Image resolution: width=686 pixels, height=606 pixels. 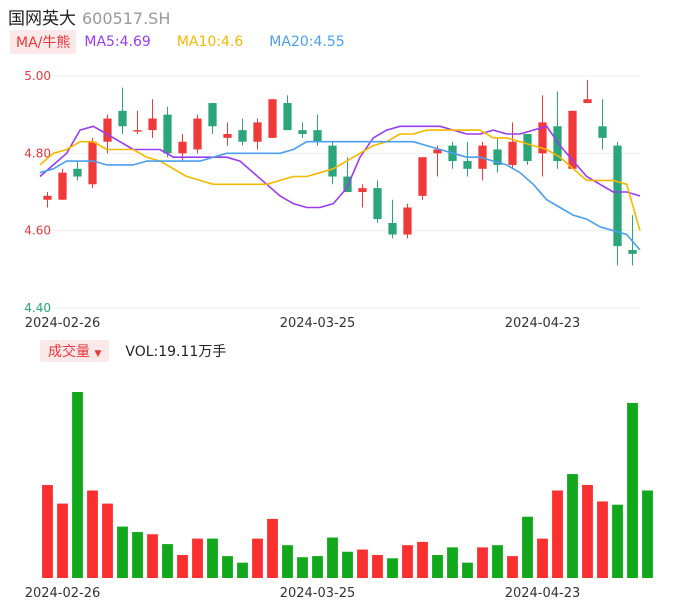 I want to click on volume-date-axis-label: 2024-03-25, so click(x=318, y=593).